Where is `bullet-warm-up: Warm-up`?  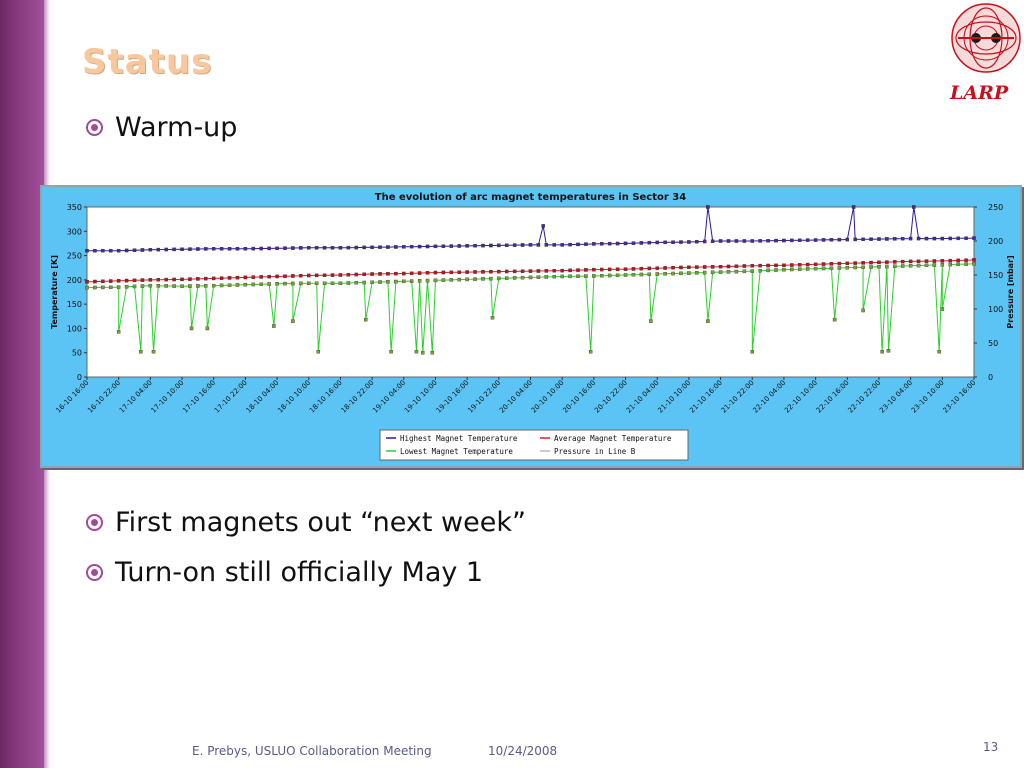 bullet-warm-up: Warm-up is located at coordinates (161, 127).